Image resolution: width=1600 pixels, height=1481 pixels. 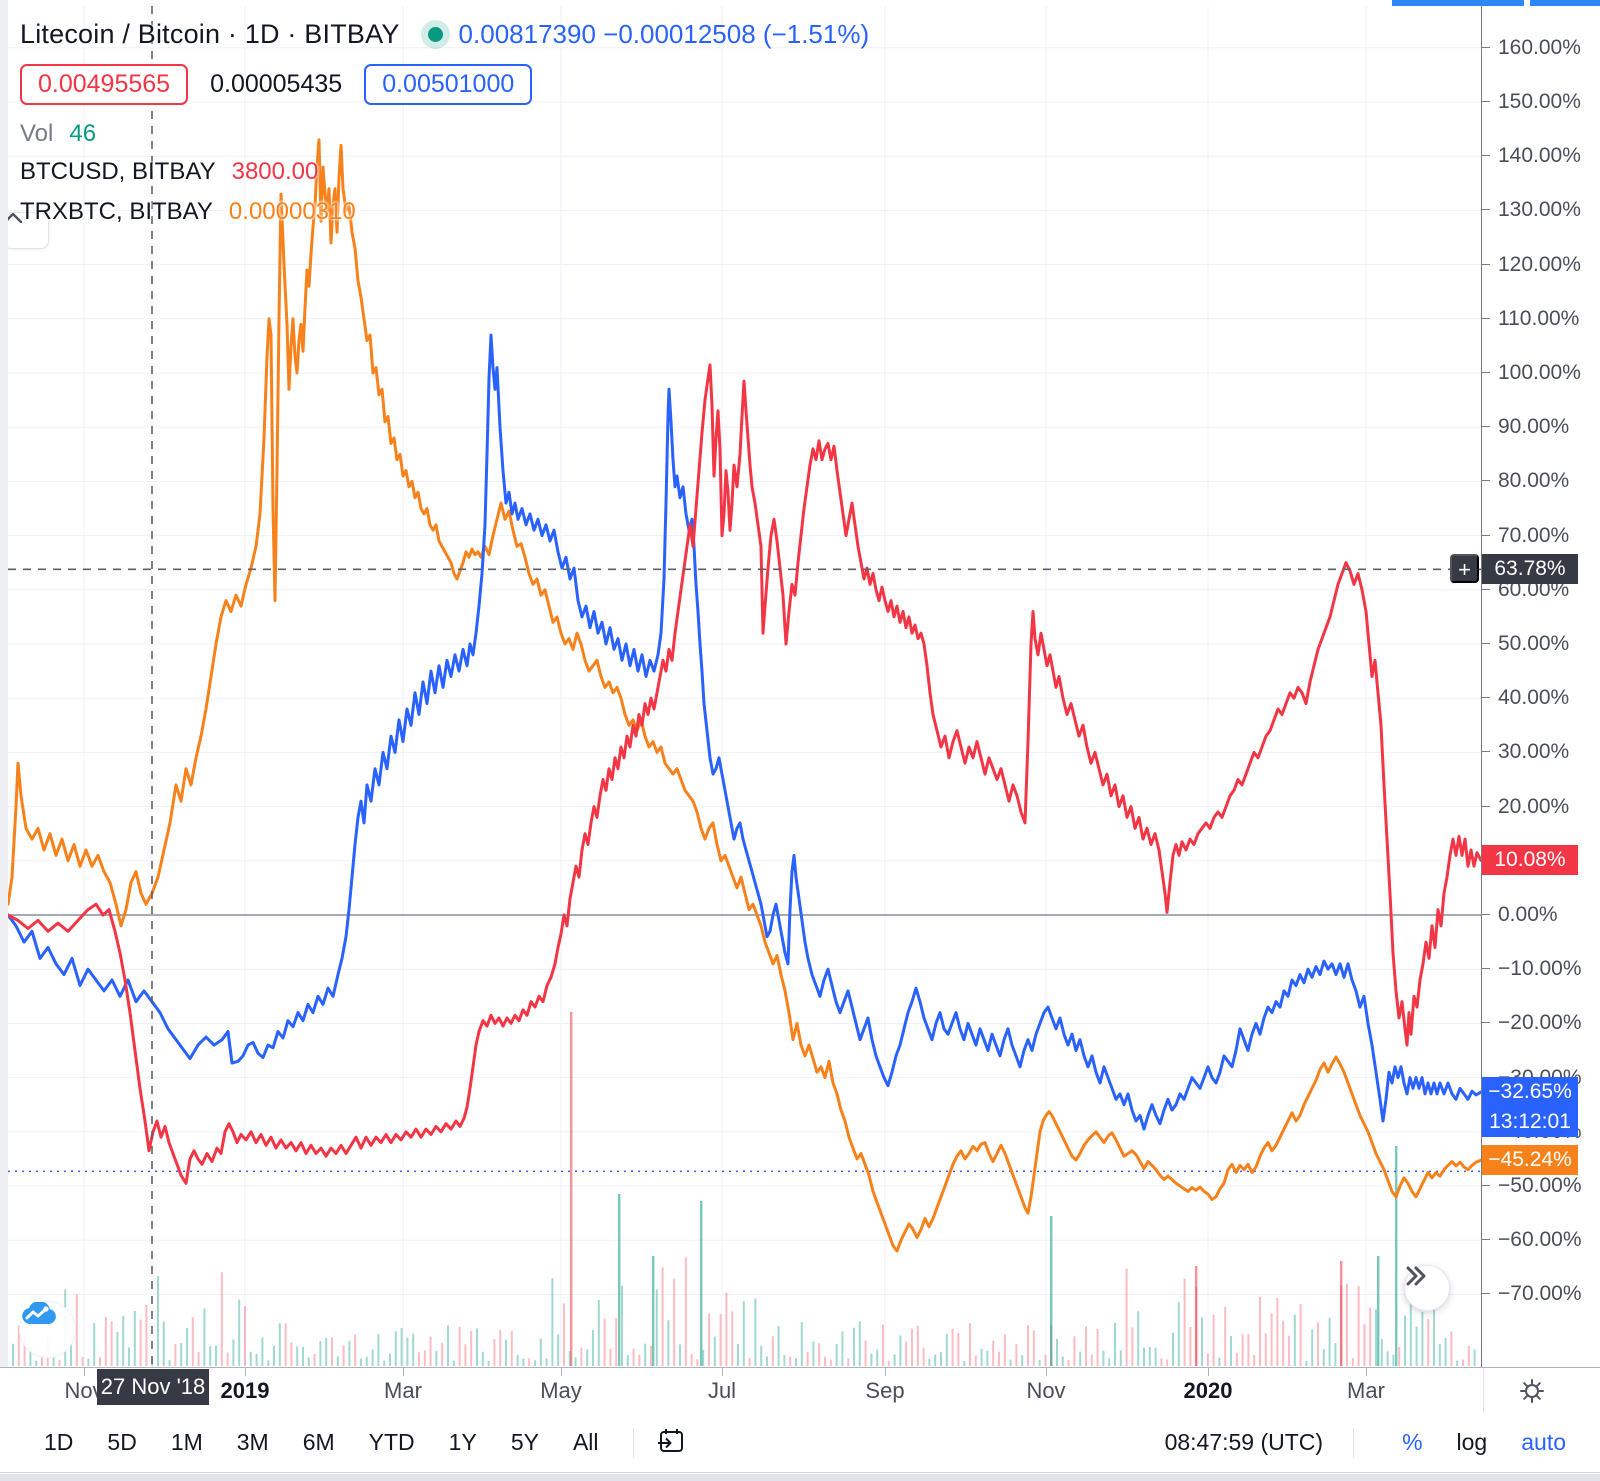 I want to click on percent-scale-toggle: %, so click(x=1412, y=1442).